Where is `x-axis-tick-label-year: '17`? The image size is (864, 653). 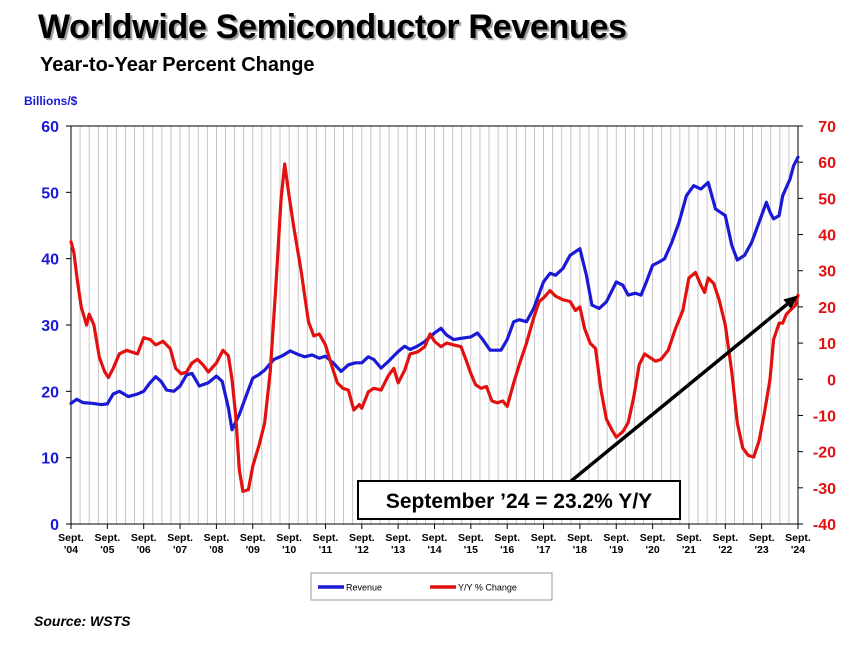
x-axis-tick-label-year: '17 is located at coordinates (543, 550).